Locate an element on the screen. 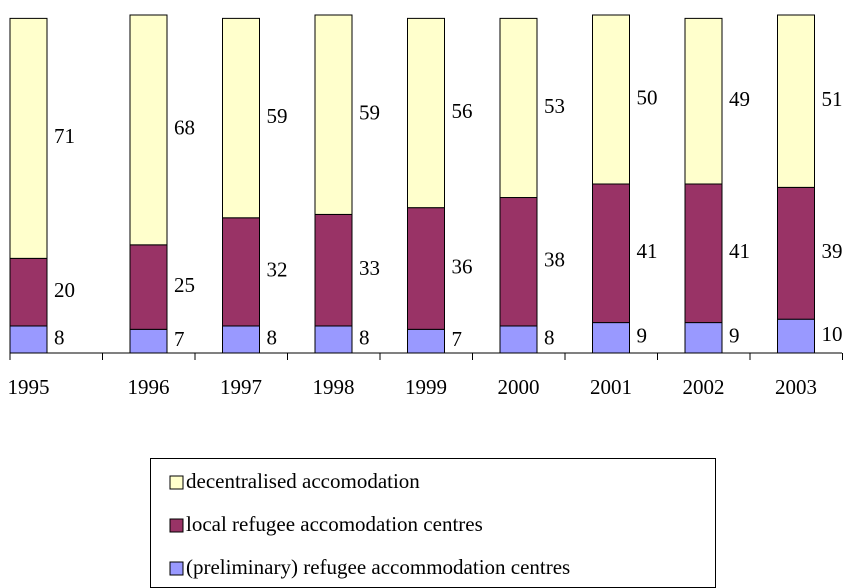 The image size is (851, 588). value-label: 10 is located at coordinates (832, 334).